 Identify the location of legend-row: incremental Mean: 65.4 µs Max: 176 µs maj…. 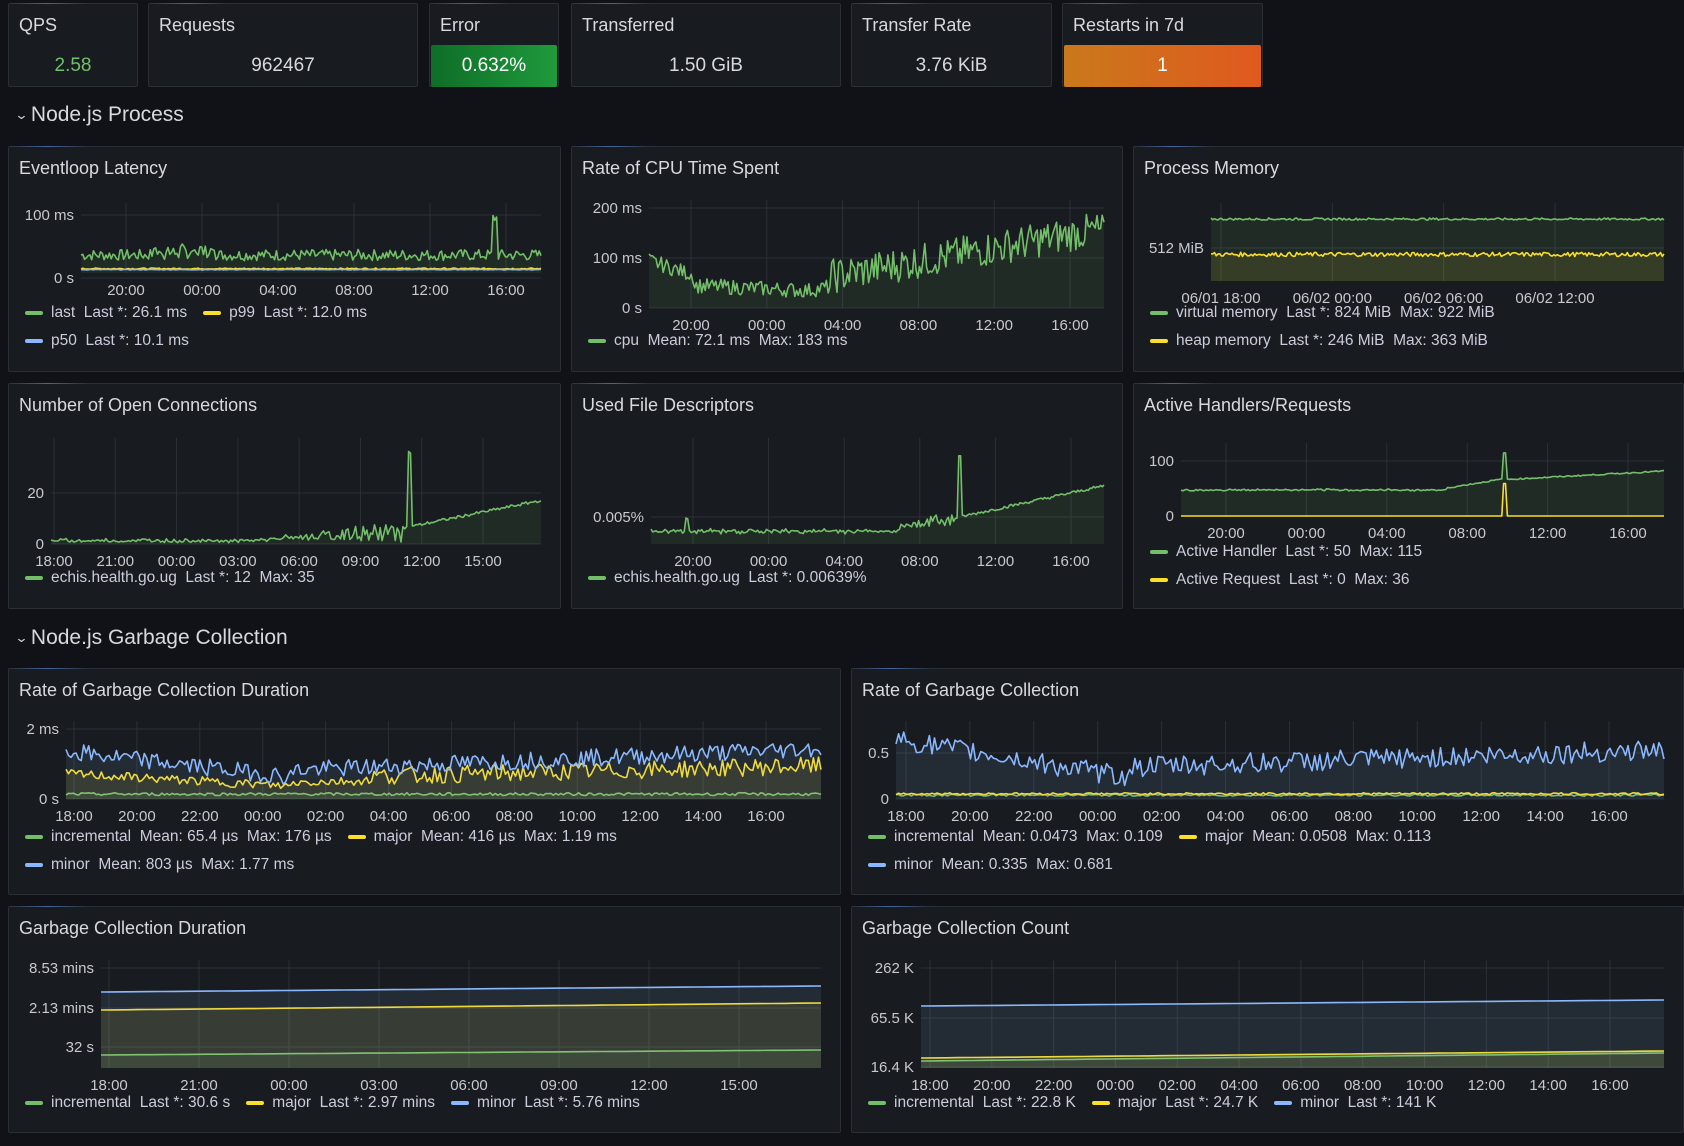
(321, 837).